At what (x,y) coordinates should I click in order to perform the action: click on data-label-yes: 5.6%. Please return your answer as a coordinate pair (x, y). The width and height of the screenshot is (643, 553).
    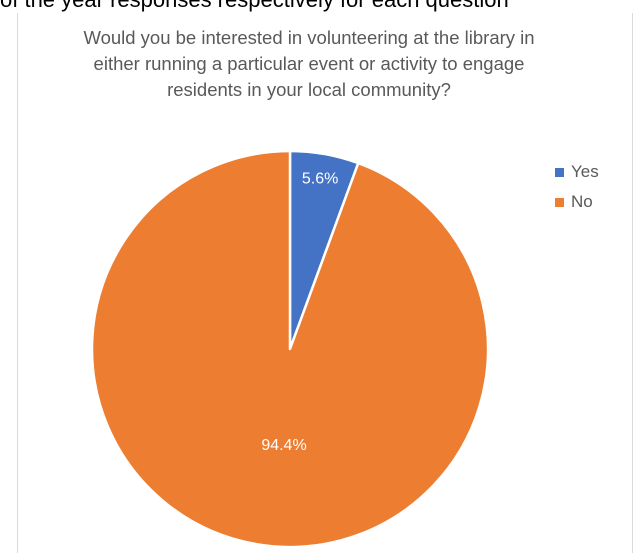
    Looking at the image, I should click on (320, 179).